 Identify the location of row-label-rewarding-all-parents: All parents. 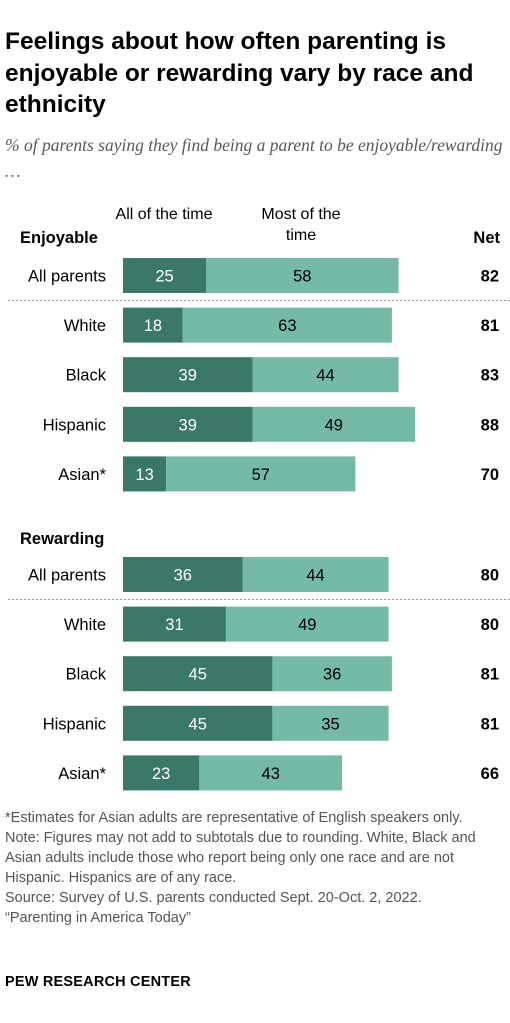
(67, 576).